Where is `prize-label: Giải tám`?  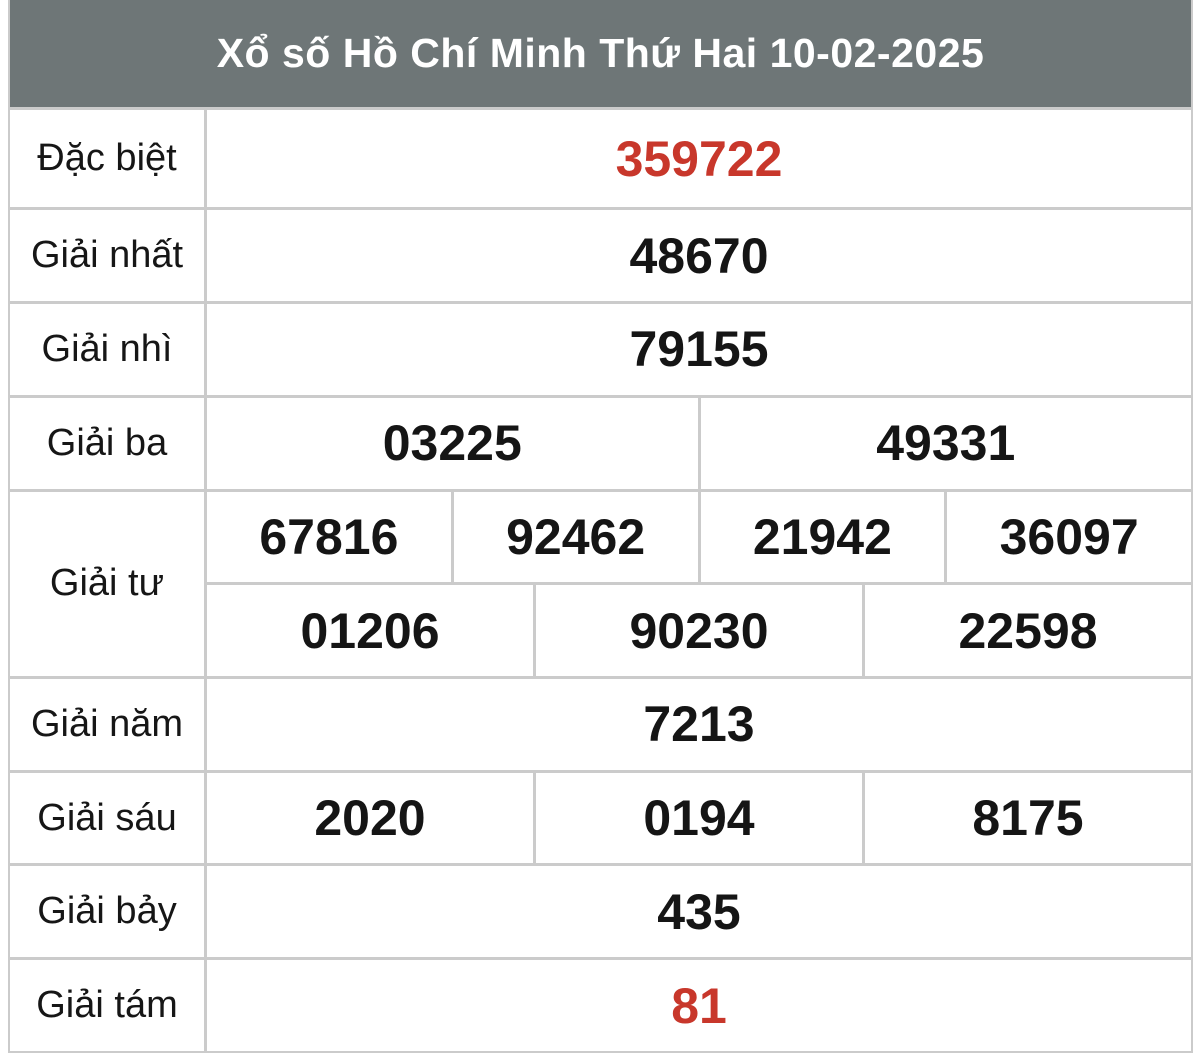
prize-label: Giải tám is located at coordinates (107, 1006).